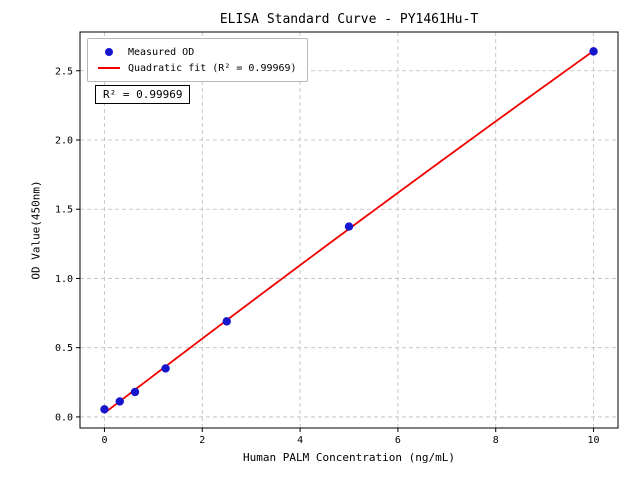 Image resolution: width=640 pixels, height=480 pixels. What do you see at coordinates (143, 94) in the screenshot?
I see `r-squared-annotation: R² = 0.99969` at bounding box center [143, 94].